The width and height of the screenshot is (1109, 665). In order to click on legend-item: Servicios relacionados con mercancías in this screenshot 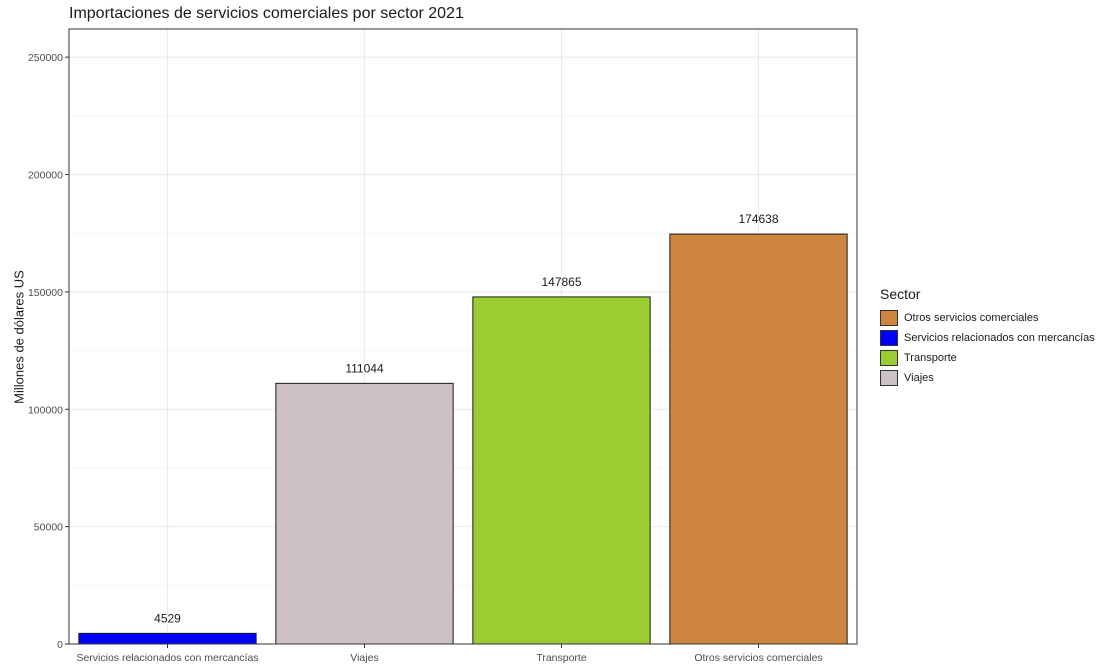, I will do `click(987, 338)`.